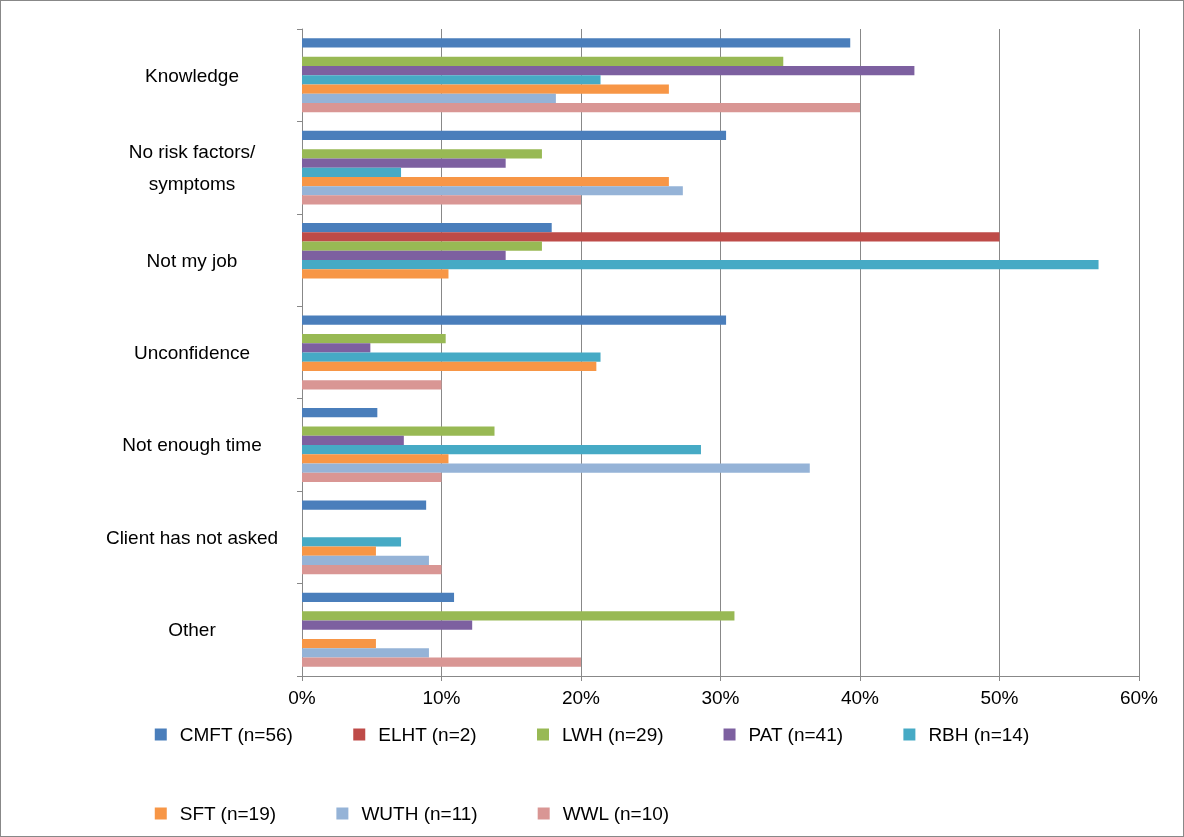  Describe the element at coordinates (720, 697) in the screenshot. I see `x-tick-label: 30%` at that location.